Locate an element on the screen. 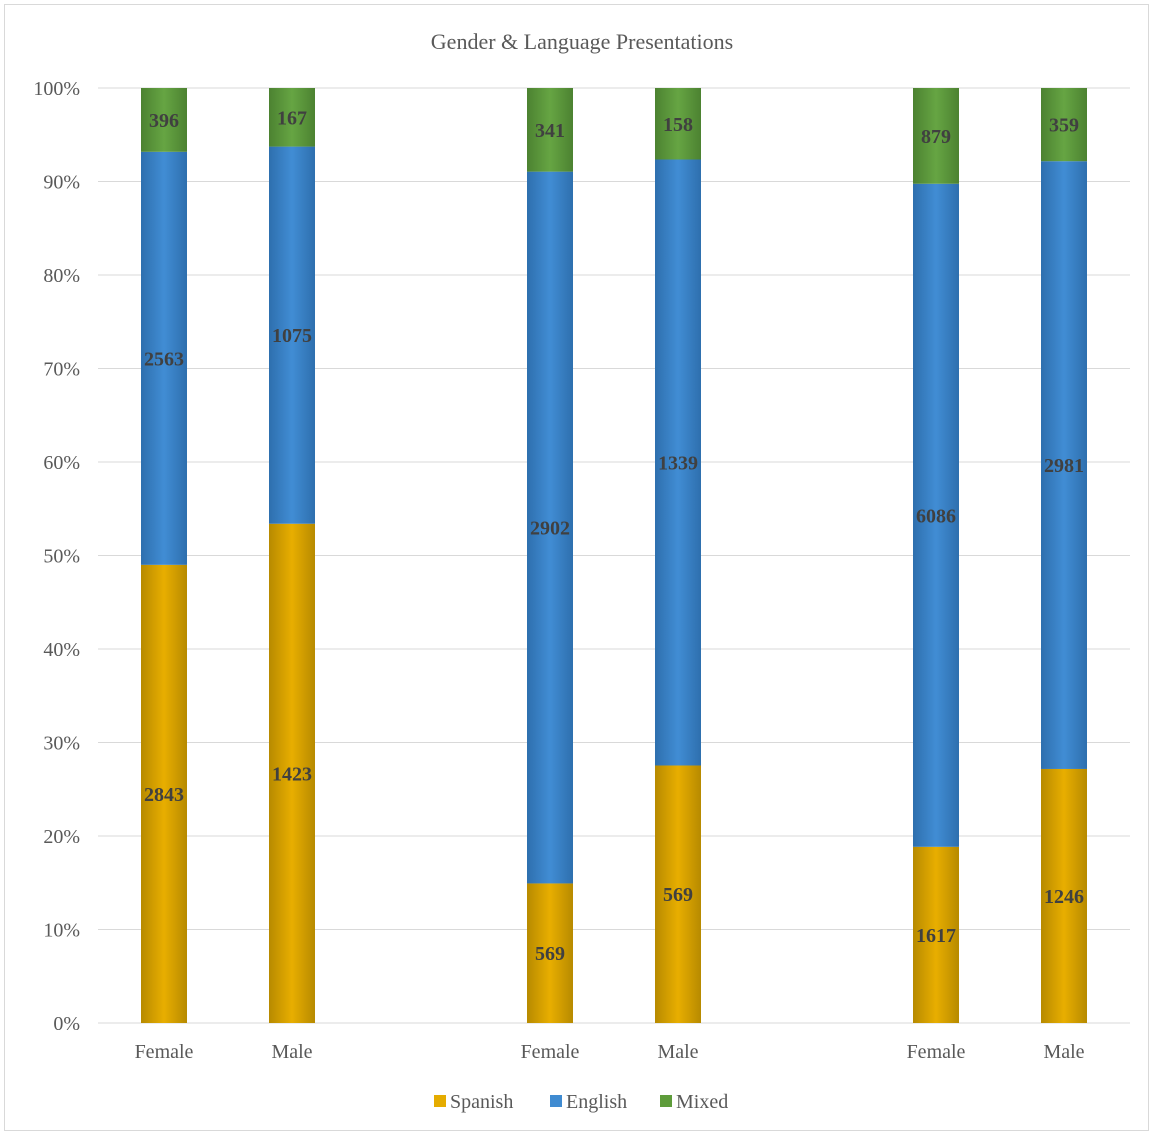  data-label-spanish: 1246 is located at coordinates (1064, 897).